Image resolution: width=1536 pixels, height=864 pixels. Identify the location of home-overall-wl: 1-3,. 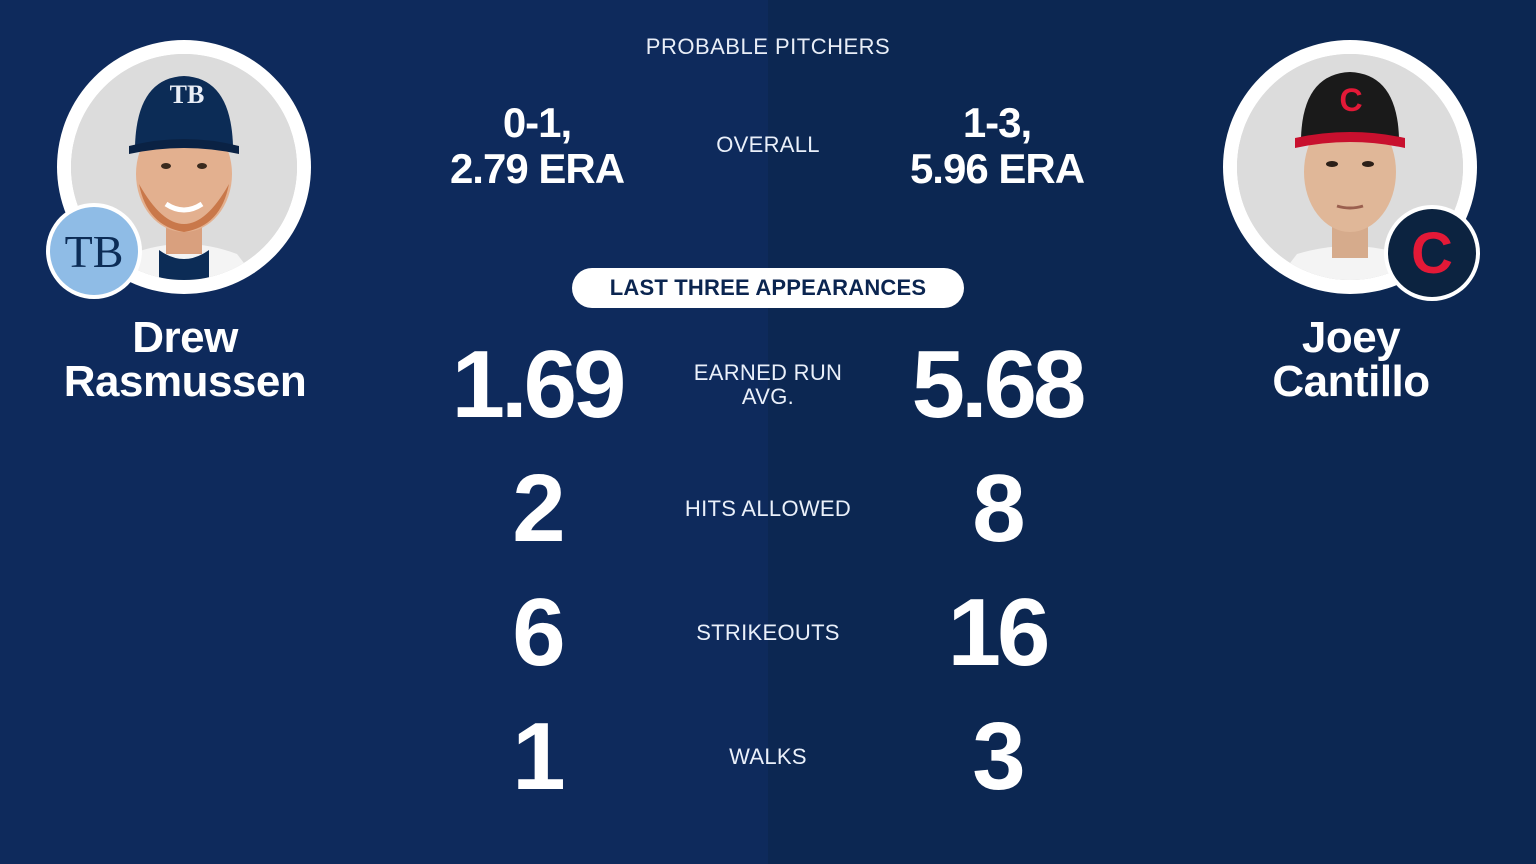
(997, 122).